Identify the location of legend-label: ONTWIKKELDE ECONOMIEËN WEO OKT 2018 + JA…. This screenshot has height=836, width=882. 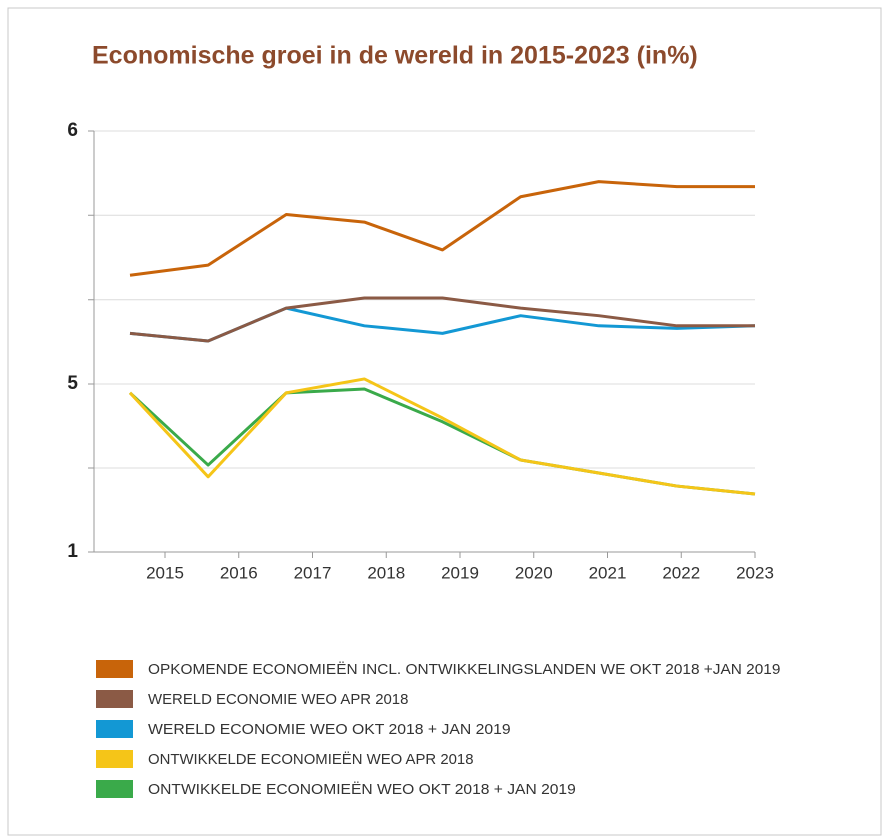
(362, 789).